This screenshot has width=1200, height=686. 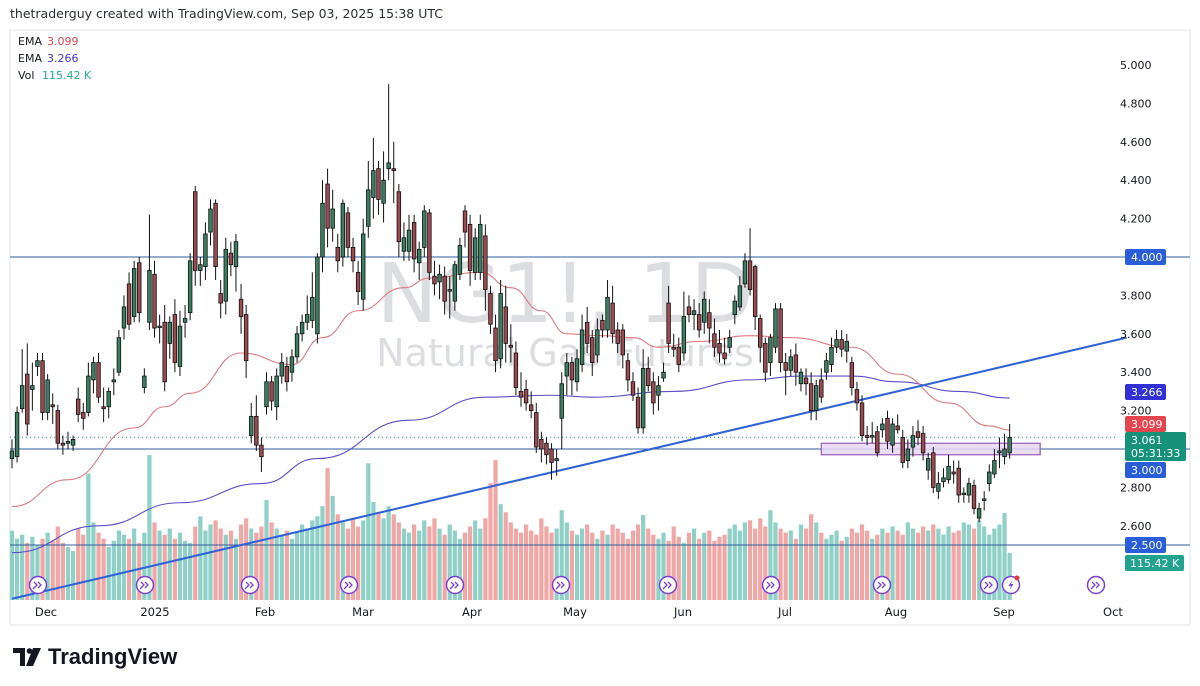 I want to click on price-zone, so click(x=930, y=449).